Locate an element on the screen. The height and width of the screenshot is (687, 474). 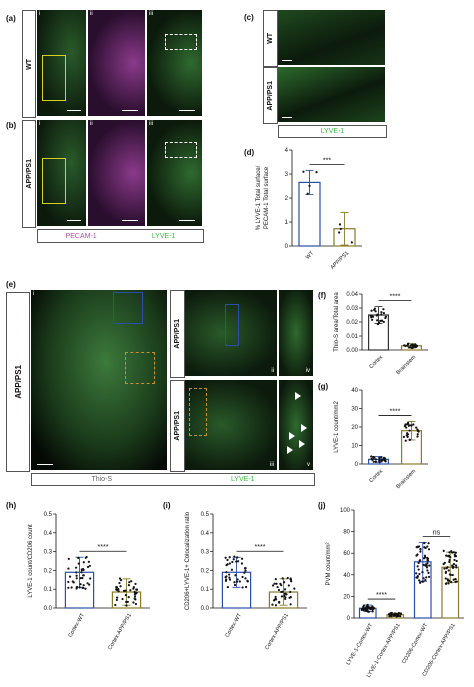
scale-bar is located at coordinates (287, 117).